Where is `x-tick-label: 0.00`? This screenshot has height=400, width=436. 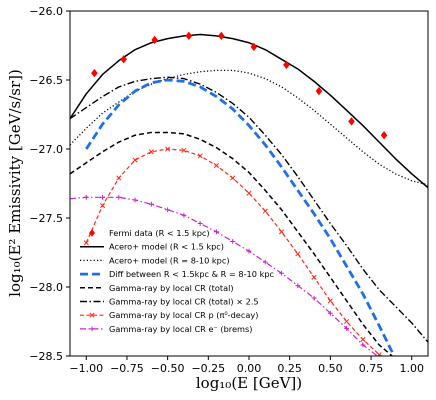
x-tick-label: 0.00 is located at coordinates (249, 368).